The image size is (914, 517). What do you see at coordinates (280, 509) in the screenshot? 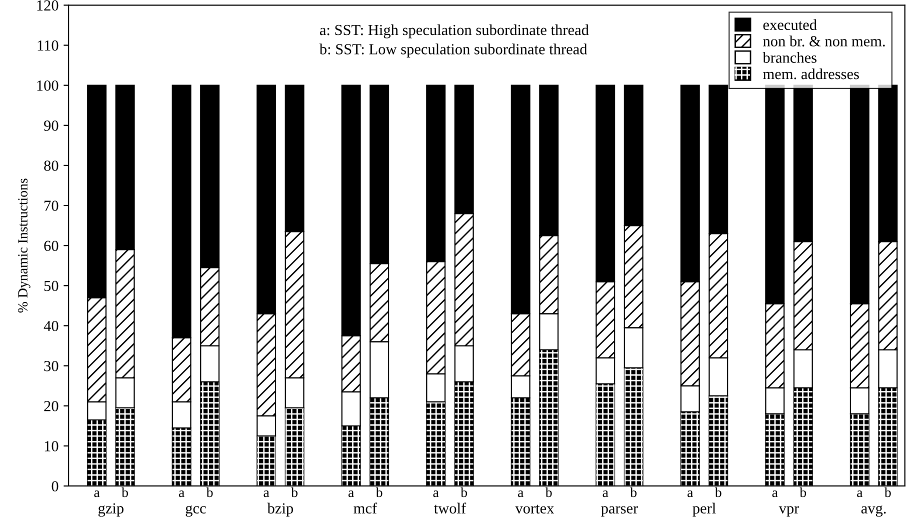
I see `text: bzip` at bounding box center [280, 509].